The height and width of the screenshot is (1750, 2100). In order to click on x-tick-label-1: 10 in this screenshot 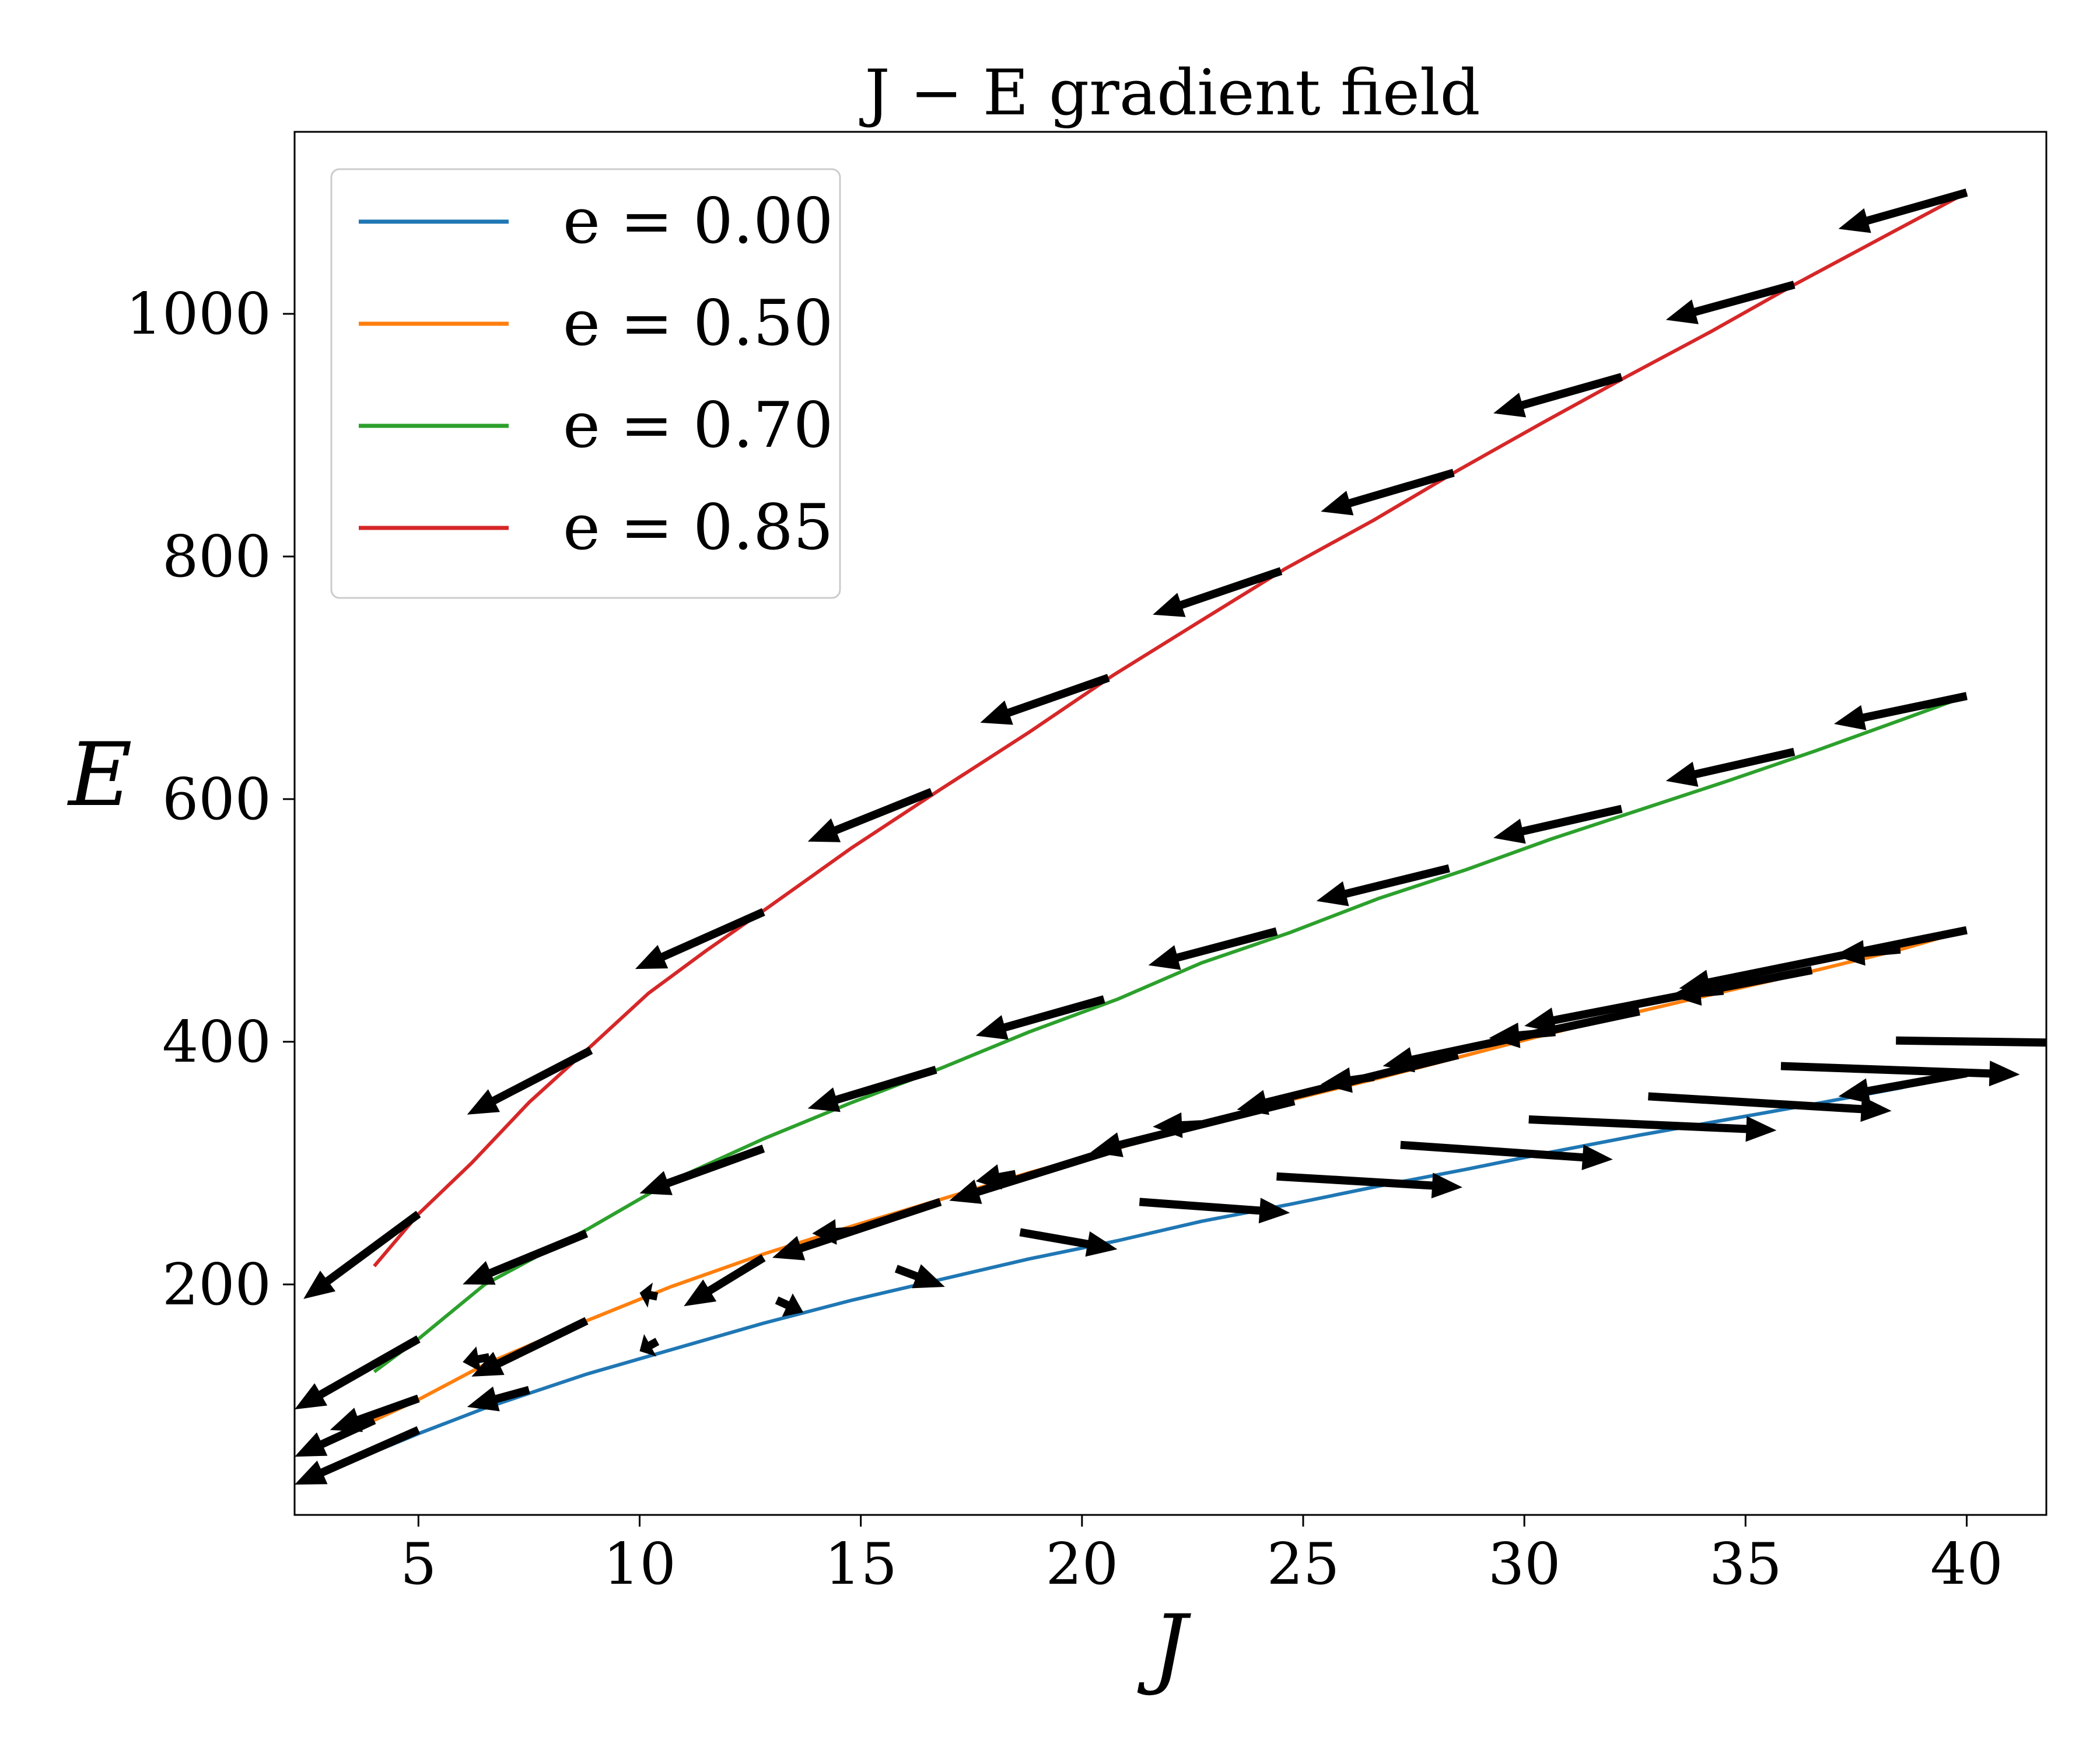, I will do `click(639, 1564)`.